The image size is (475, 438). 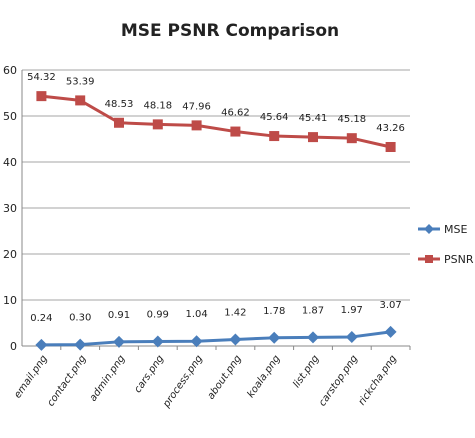 What do you see at coordinates (313, 118) in the screenshot?
I see `psnr-data-label: 45.41` at bounding box center [313, 118].